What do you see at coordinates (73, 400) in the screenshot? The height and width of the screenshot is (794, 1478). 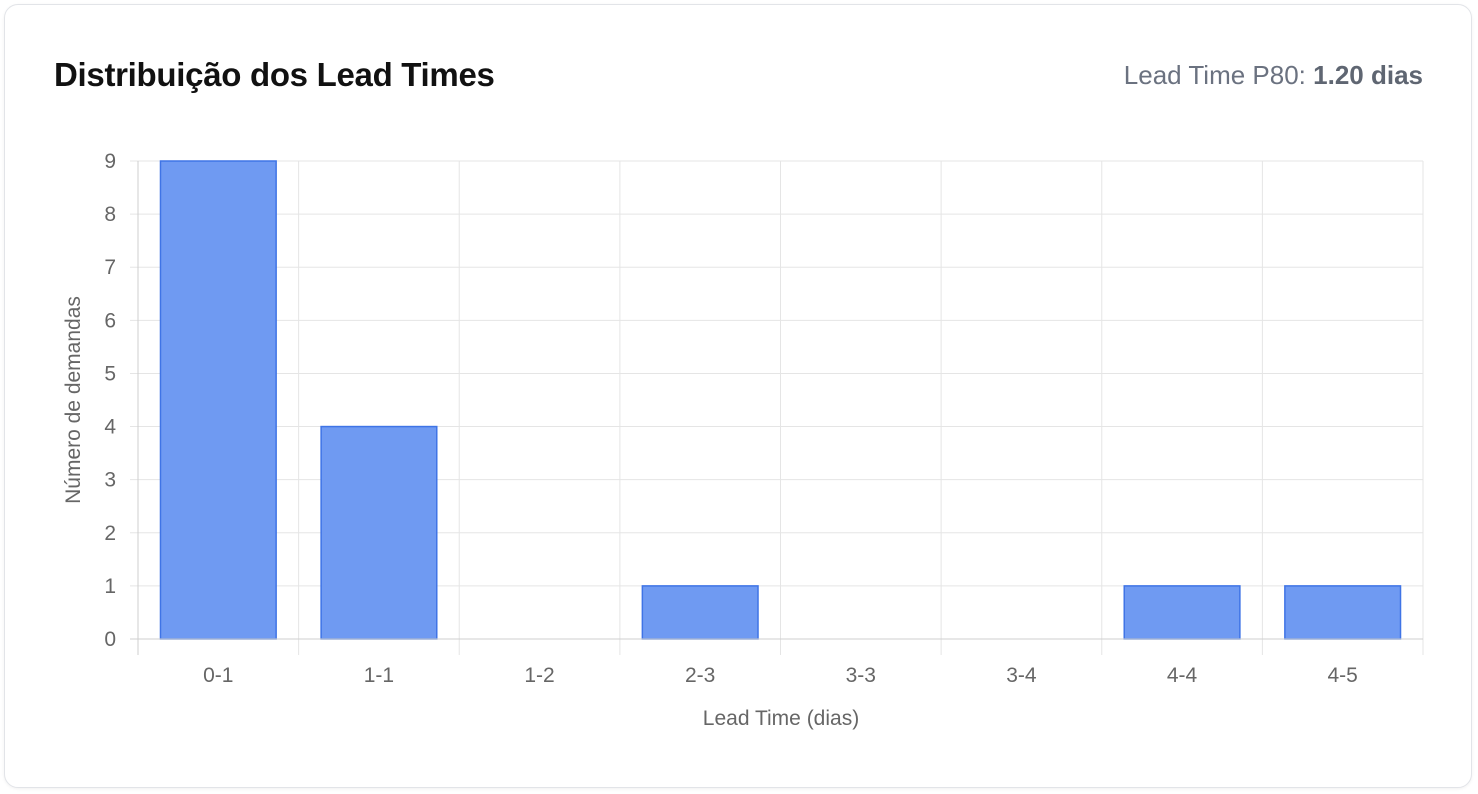 I see `y-axis-title: Número de demandas` at bounding box center [73, 400].